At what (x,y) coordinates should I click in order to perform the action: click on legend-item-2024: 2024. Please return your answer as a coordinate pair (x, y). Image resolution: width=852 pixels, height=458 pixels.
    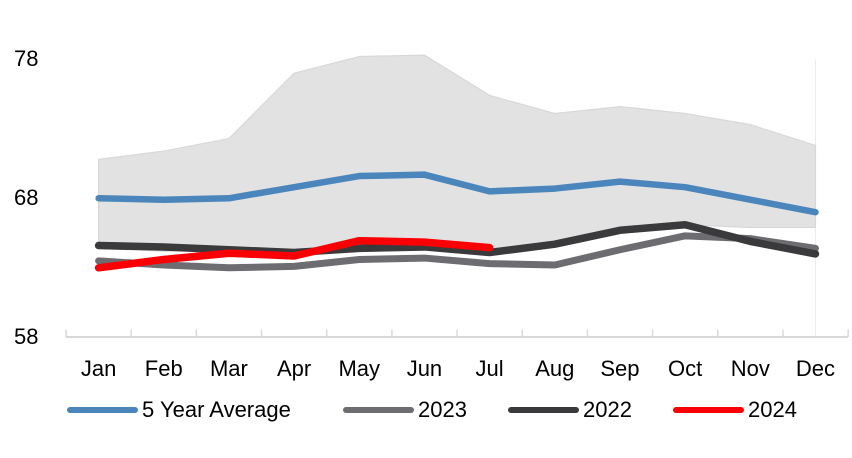
    Looking at the image, I should click on (735, 410).